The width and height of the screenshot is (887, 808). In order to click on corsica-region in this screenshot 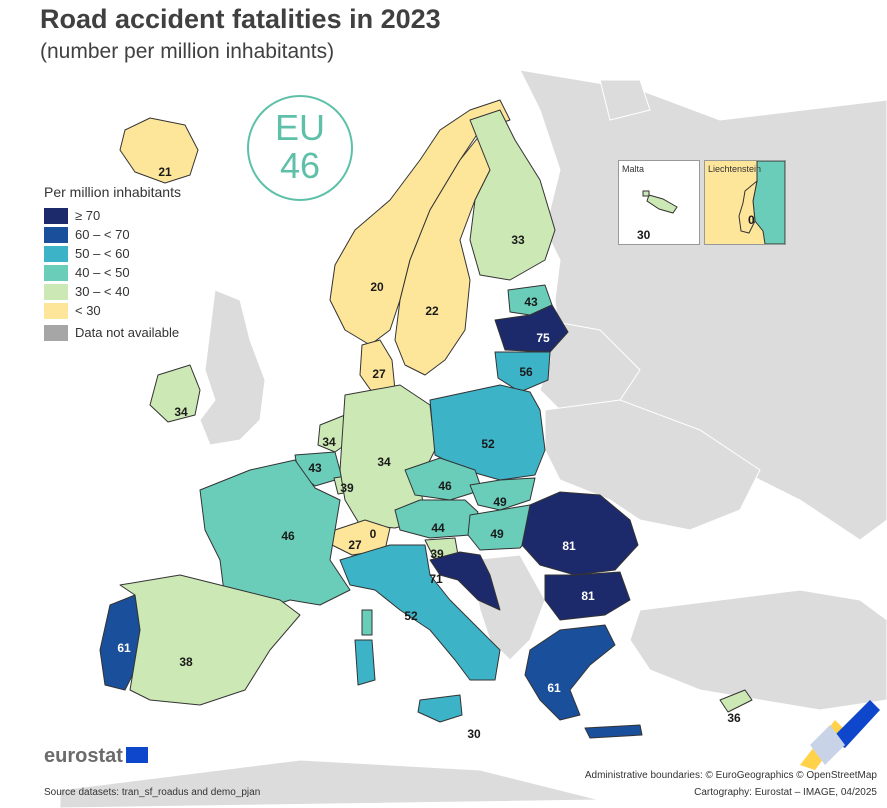, I will do `click(367, 622)`.